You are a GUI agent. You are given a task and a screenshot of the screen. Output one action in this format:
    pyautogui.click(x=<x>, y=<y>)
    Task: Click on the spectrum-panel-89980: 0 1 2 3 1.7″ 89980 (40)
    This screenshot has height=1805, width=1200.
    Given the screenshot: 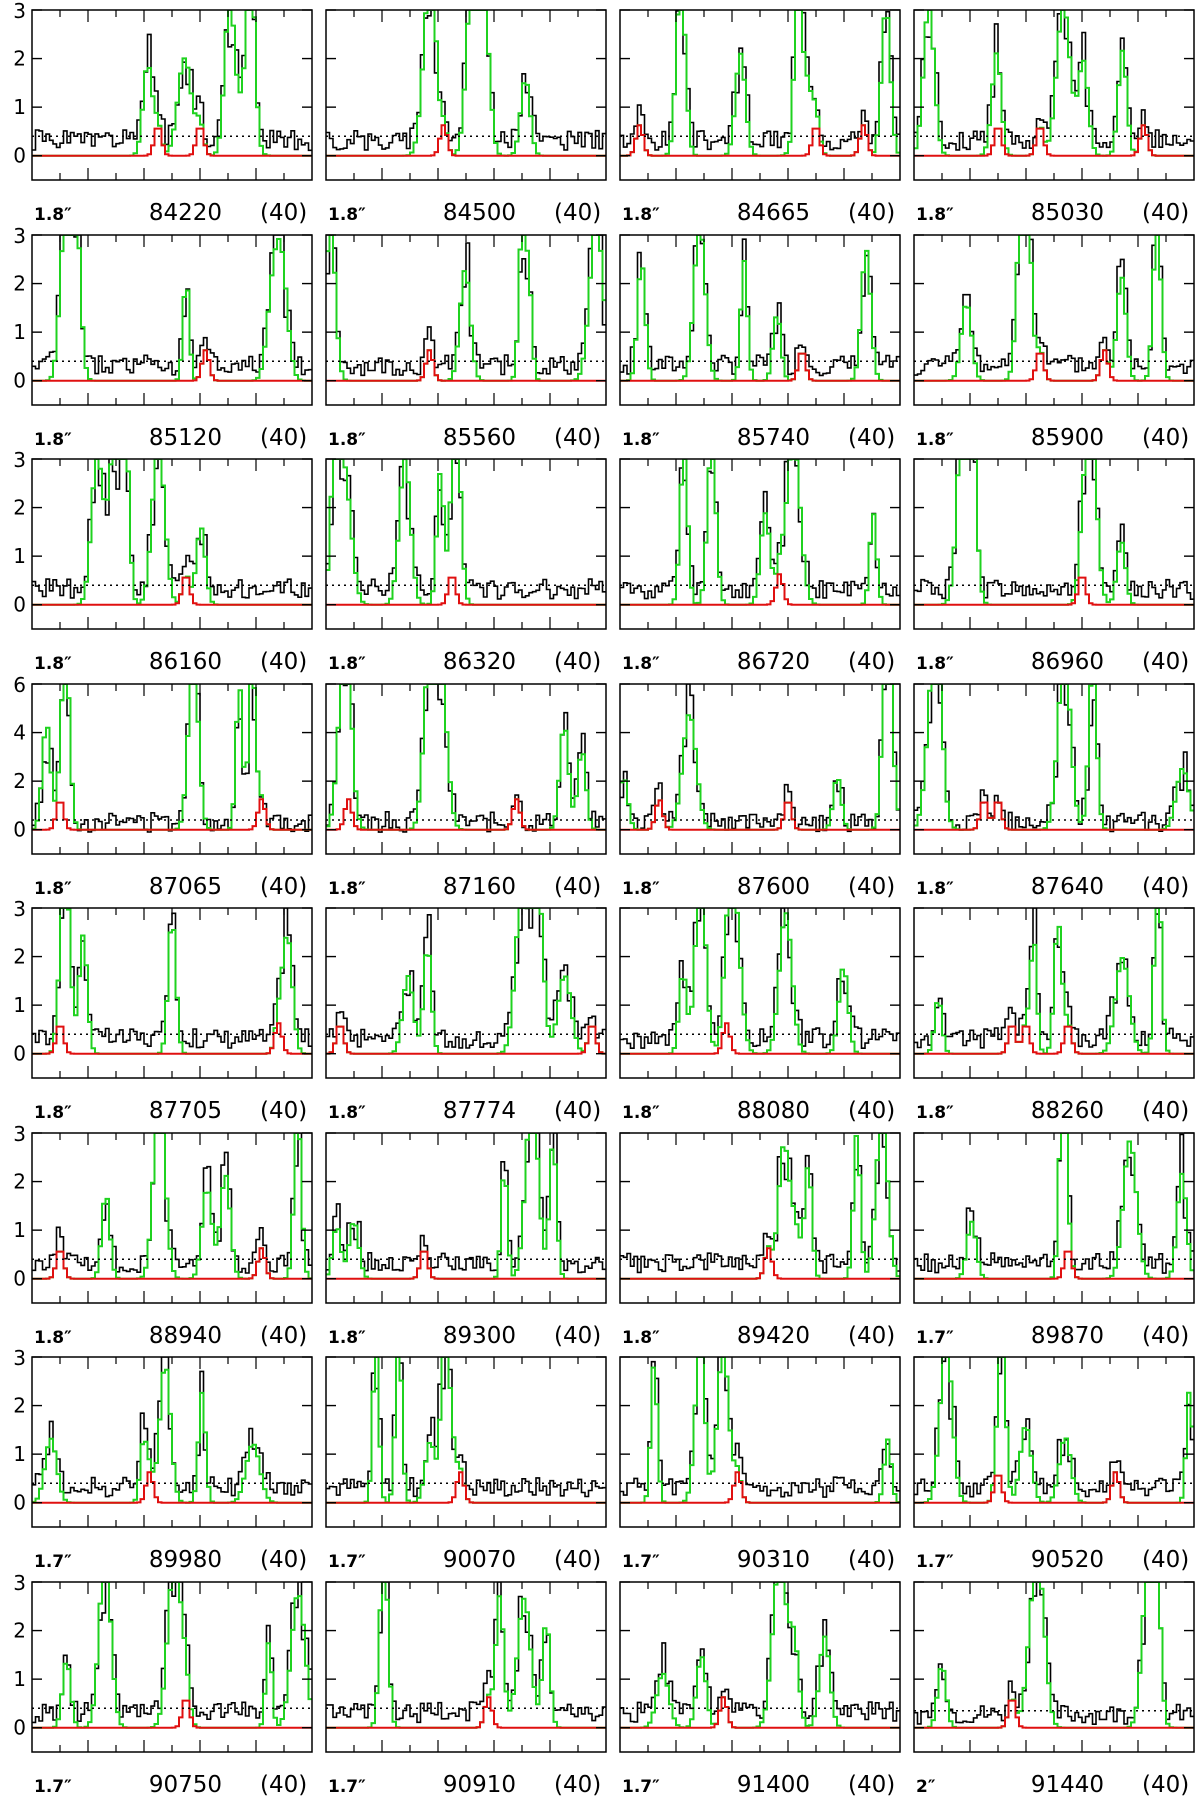 What is the action you would take?
    pyautogui.click(x=163, y=1459)
    